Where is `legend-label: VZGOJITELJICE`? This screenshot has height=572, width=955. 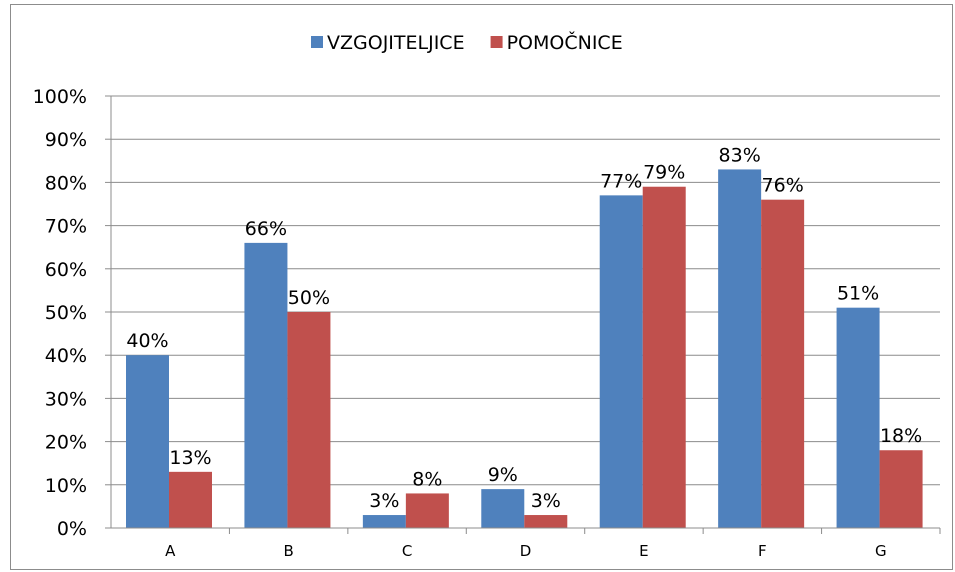
legend-label: VZGOJITELJICE is located at coordinates (396, 43).